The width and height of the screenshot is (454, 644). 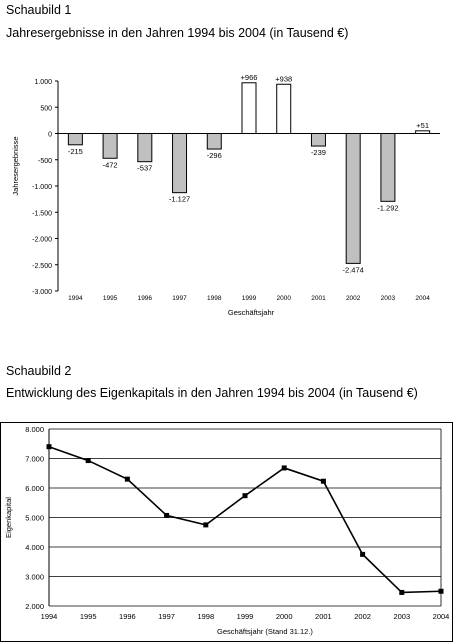 What do you see at coordinates (387, 207) in the screenshot?
I see `data-label: -1.292` at bounding box center [387, 207].